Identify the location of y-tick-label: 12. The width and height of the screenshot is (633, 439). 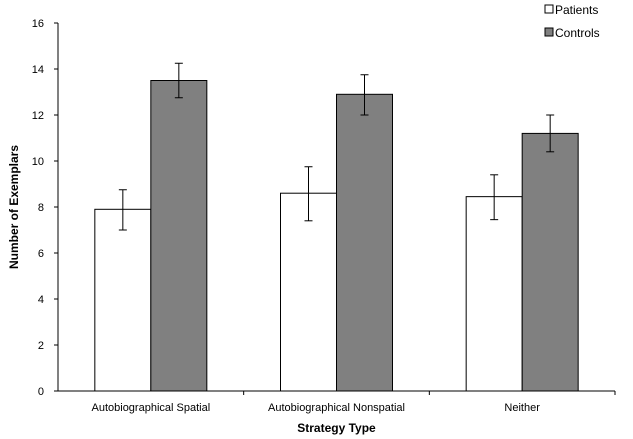
(38, 116).